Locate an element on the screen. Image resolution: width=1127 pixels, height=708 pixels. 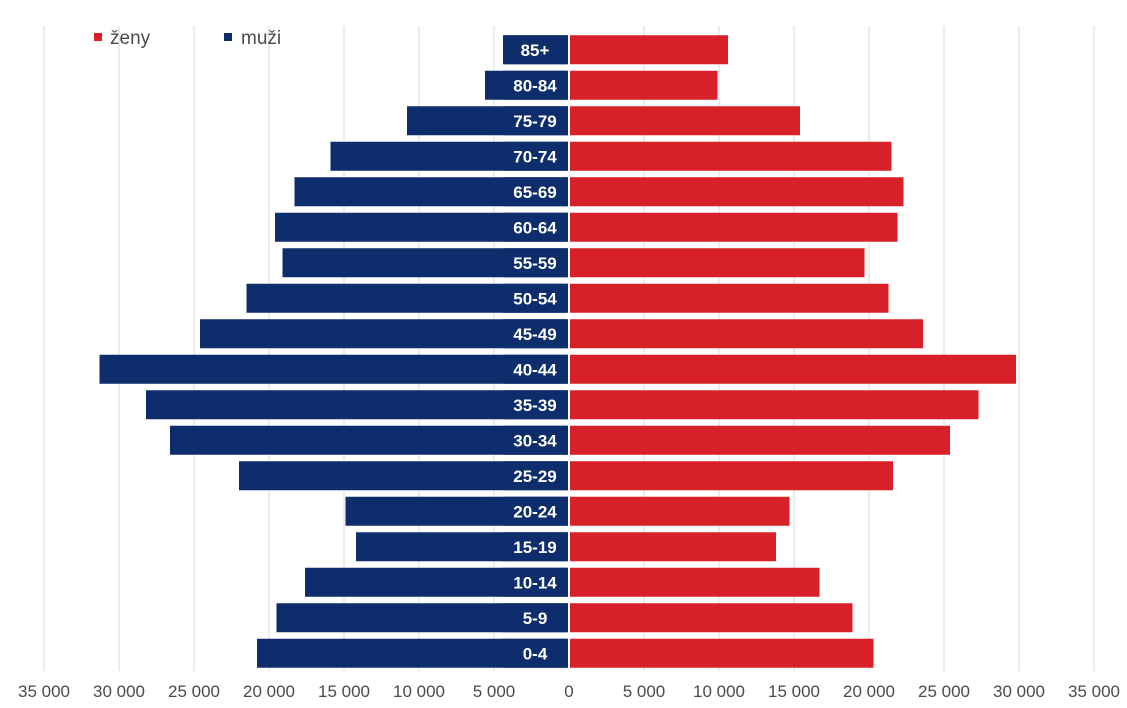
category-label: 20-24 is located at coordinates (535, 511).